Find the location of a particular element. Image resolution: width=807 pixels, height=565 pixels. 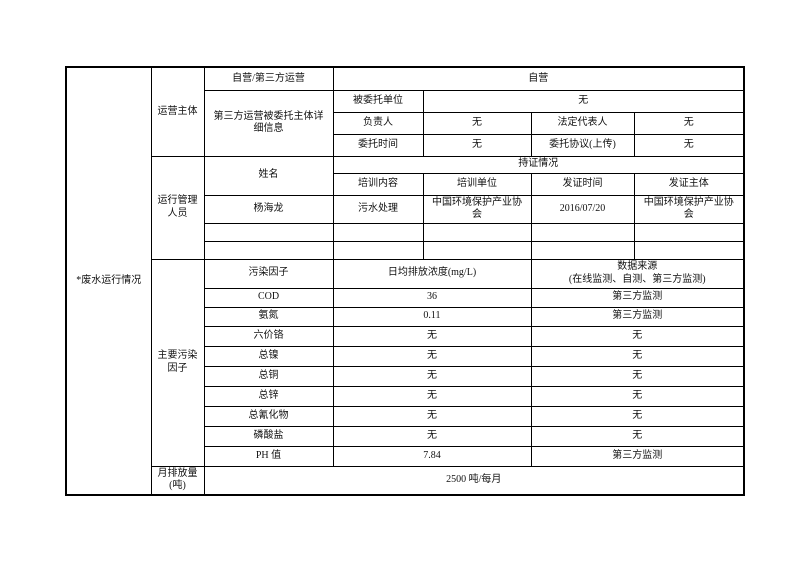

data-source-header-title: 数据来源 is located at coordinates (637, 266).